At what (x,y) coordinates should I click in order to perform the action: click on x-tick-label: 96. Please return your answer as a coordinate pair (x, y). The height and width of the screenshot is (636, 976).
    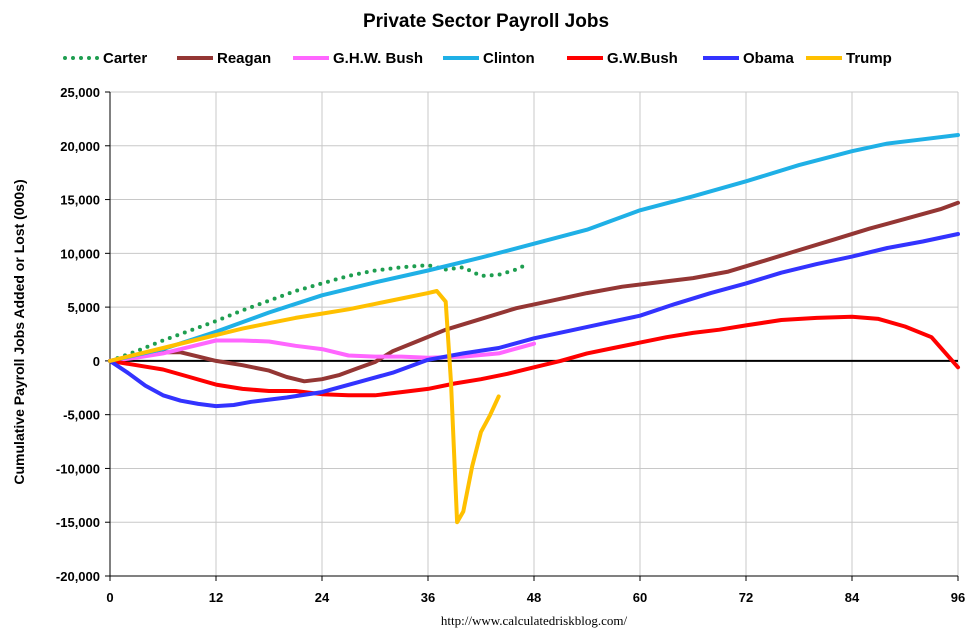
    Looking at the image, I should click on (958, 597).